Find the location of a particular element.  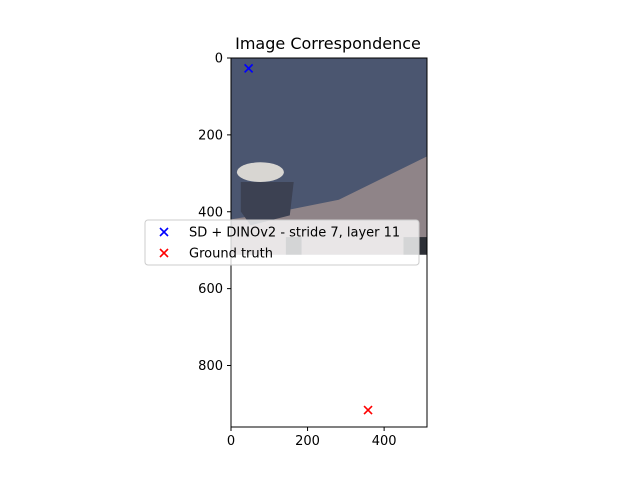

y-tick-label: 400 is located at coordinates (210, 212).